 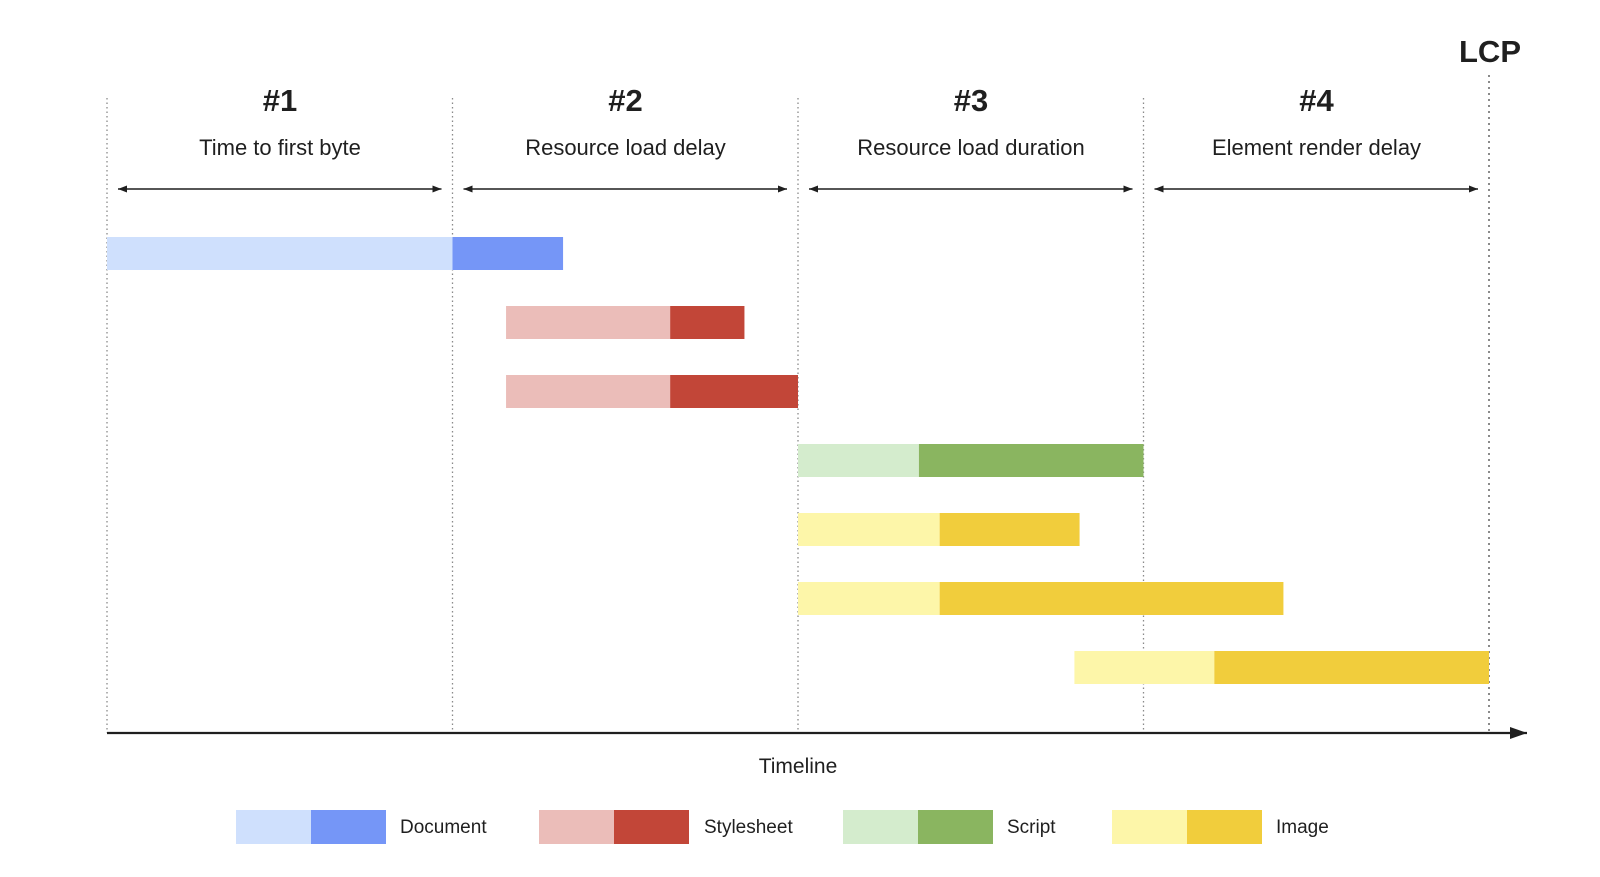 I want to click on bar-1-document-wait, so click(x=280, y=253).